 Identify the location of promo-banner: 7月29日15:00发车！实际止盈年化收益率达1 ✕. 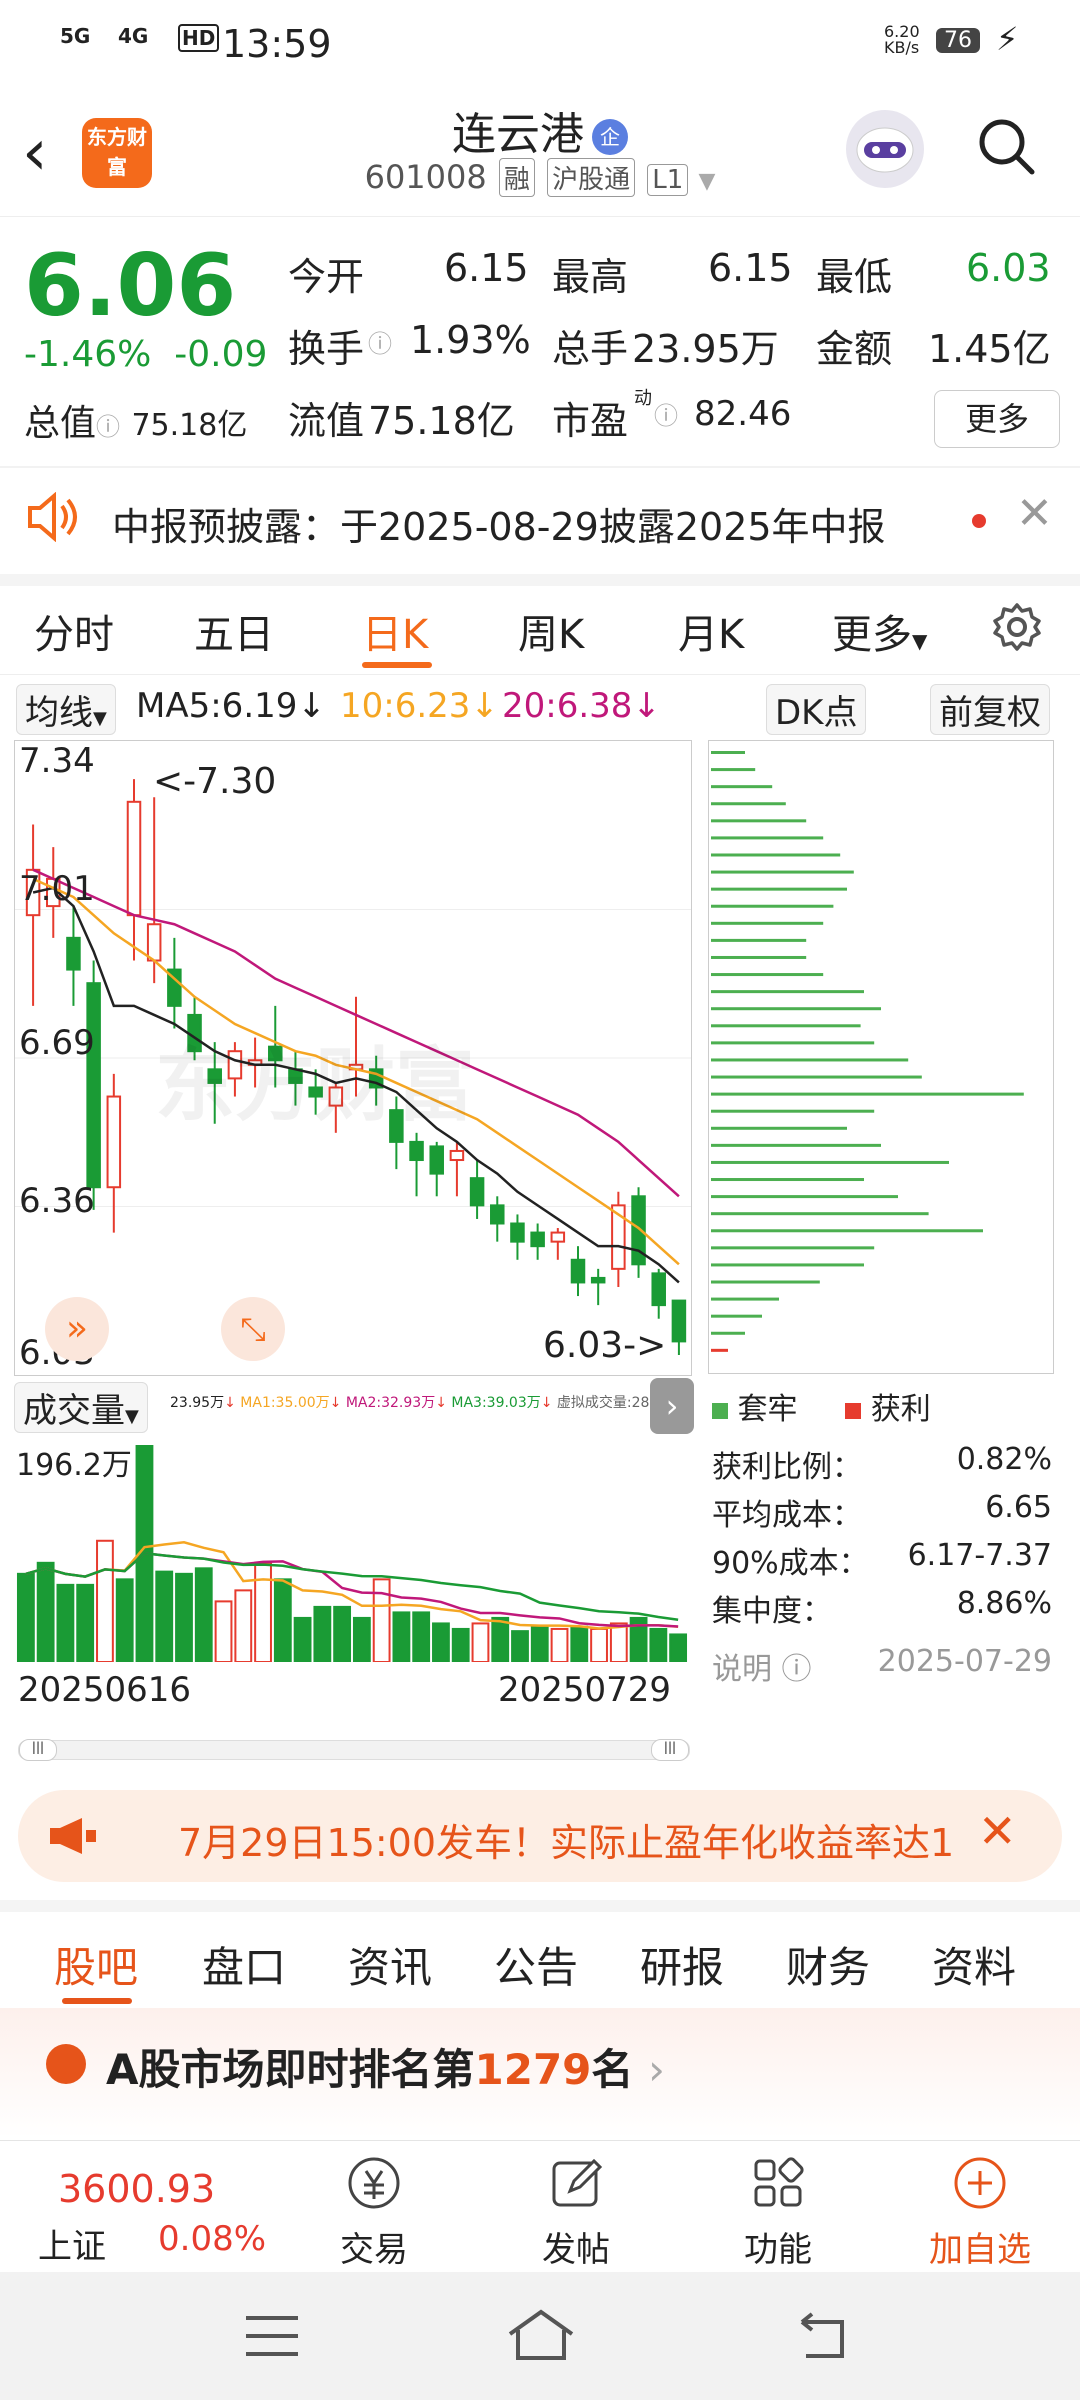
(540, 1836).